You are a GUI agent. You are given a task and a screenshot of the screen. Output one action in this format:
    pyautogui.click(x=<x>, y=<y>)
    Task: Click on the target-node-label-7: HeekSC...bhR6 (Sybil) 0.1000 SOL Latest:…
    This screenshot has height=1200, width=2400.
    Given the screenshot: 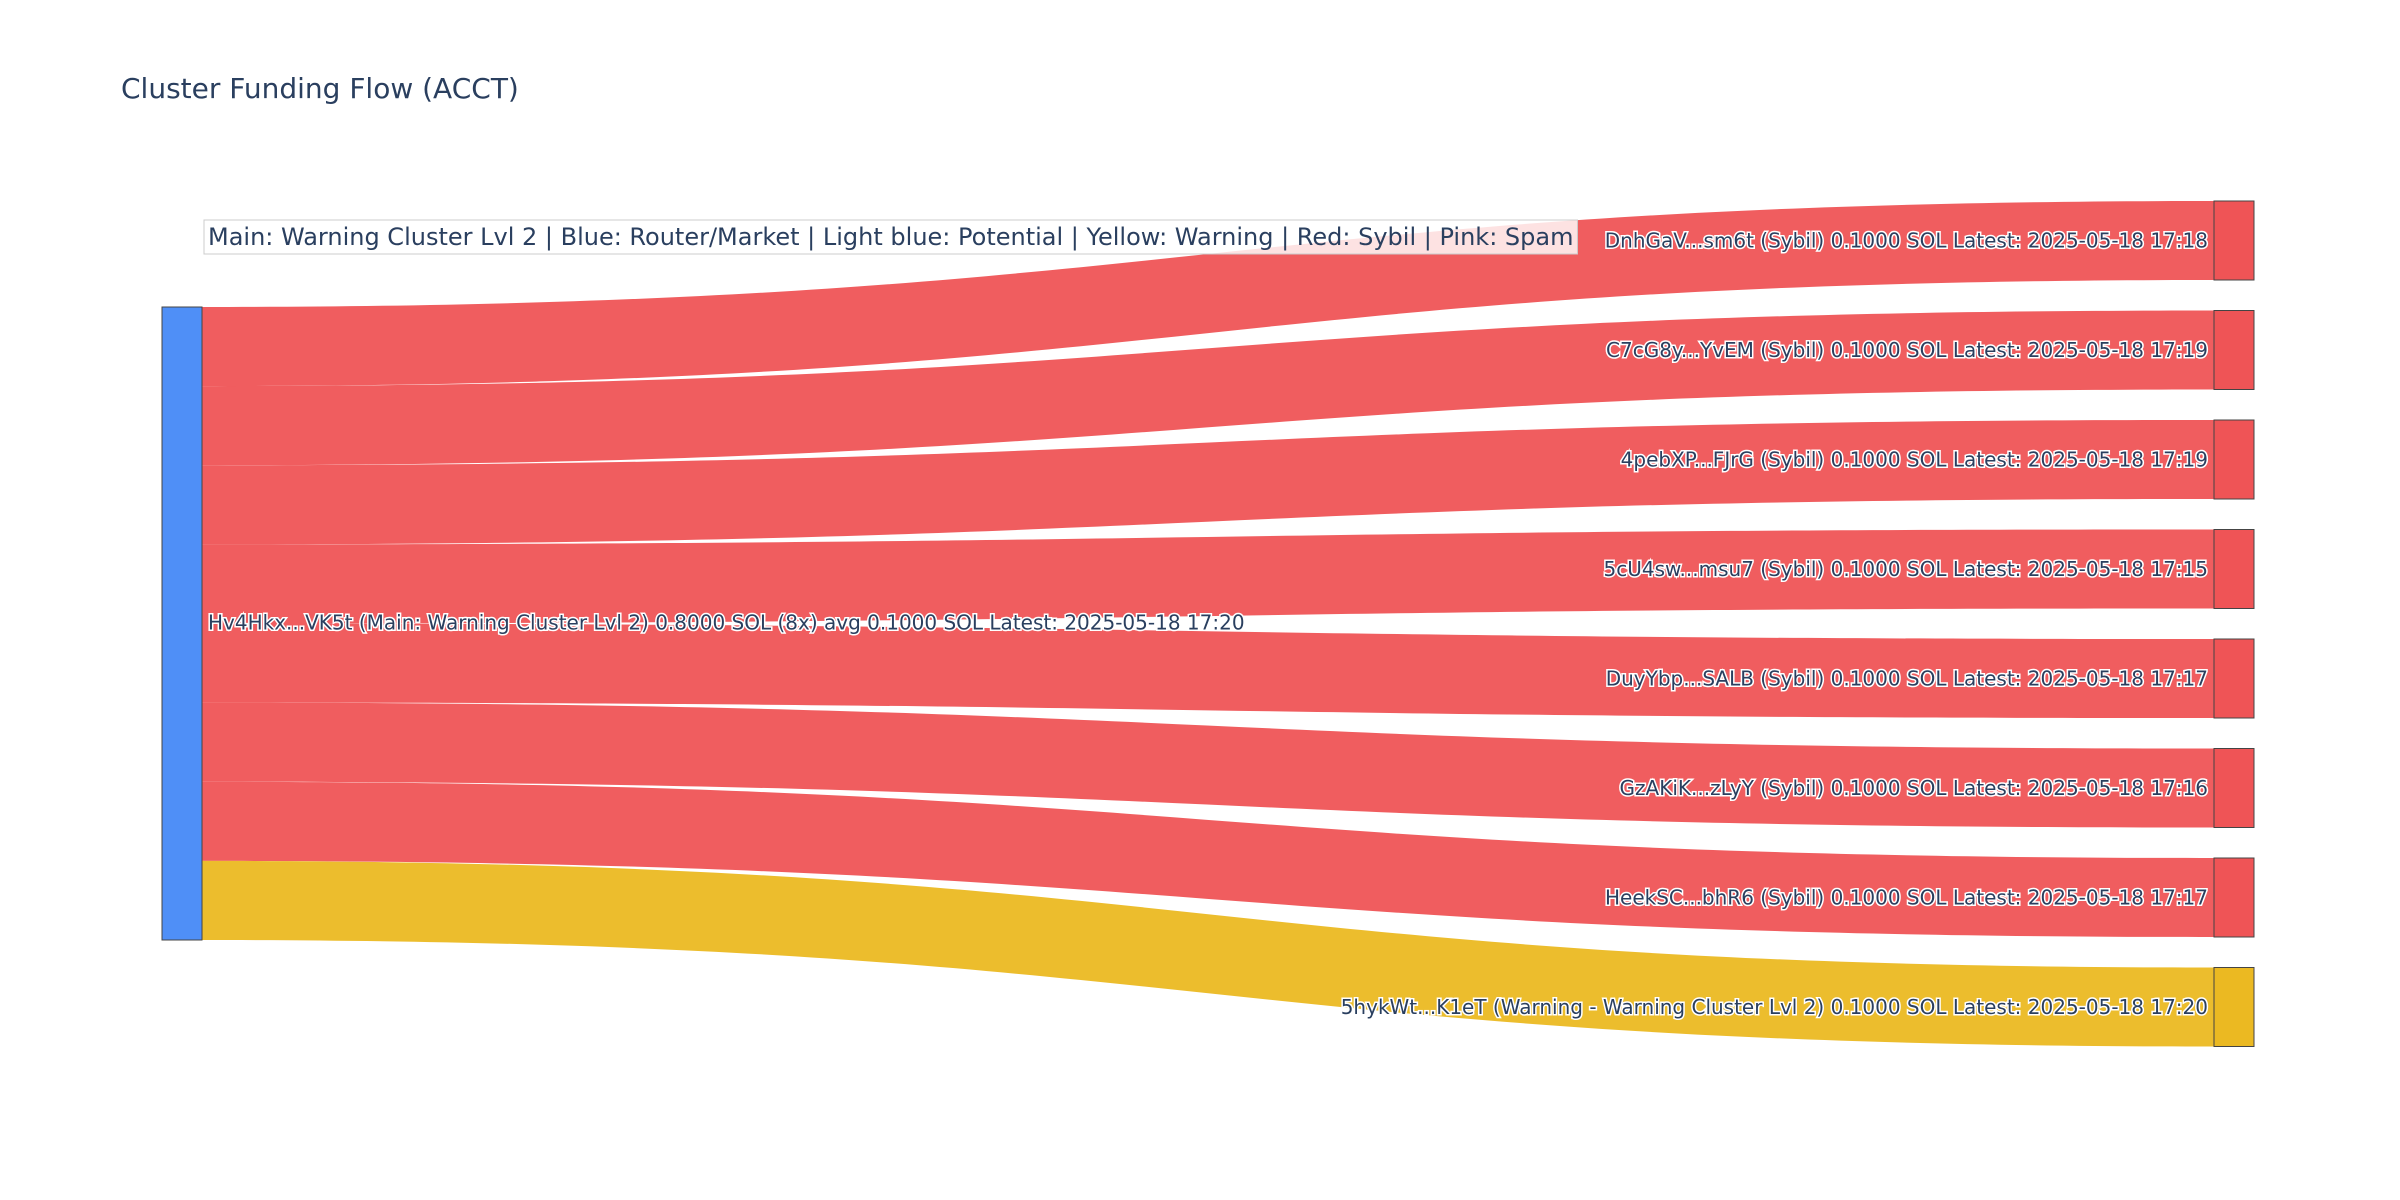 What is the action you would take?
    pyautogui.click(x=1906, y=898)
    